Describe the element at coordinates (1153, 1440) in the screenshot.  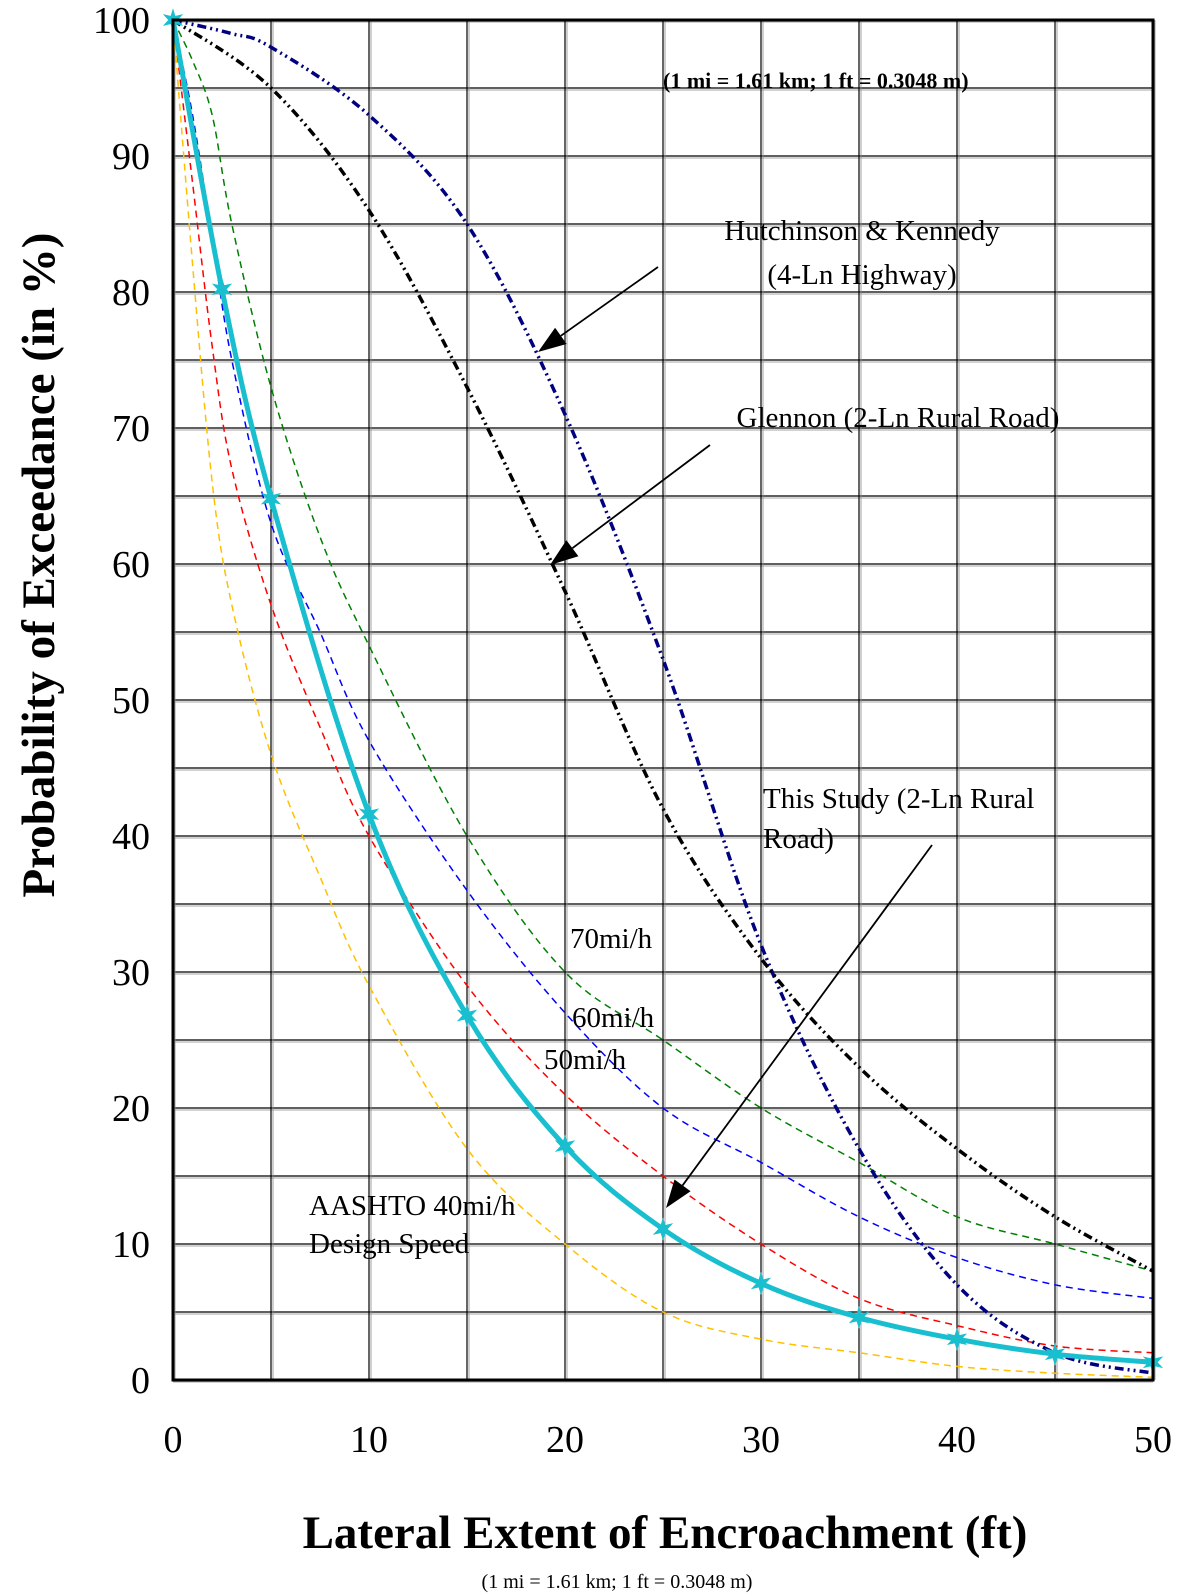
I see `x-tick-label: 50` at that location.